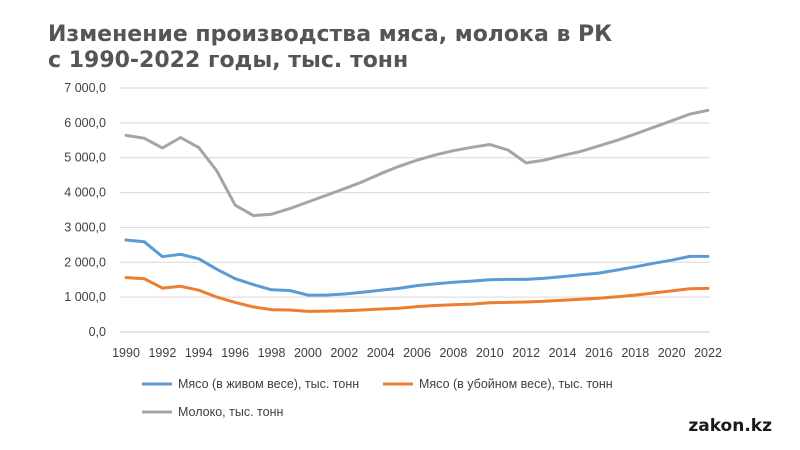 The width and height of the screenshot is (800, 450). I want to click on x-tick-label: 1990, so click(126, 353).